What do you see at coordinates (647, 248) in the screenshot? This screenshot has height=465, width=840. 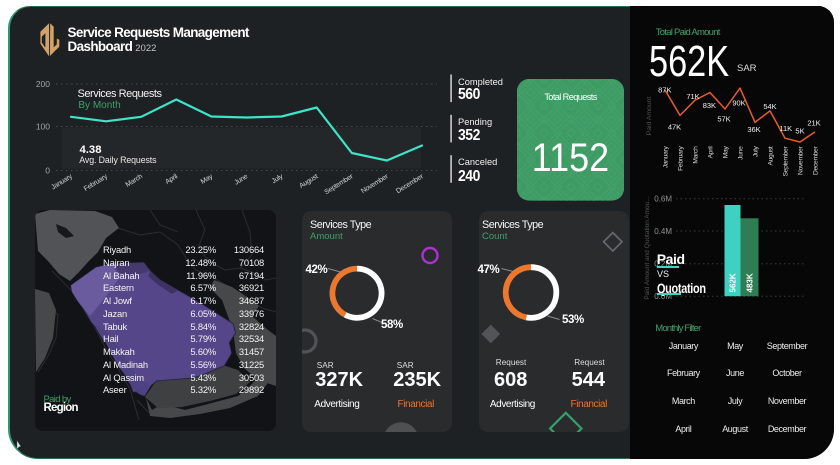 I see `svg-text: Paid Amount and Quotation Amou` at bounding box center [647, 248].